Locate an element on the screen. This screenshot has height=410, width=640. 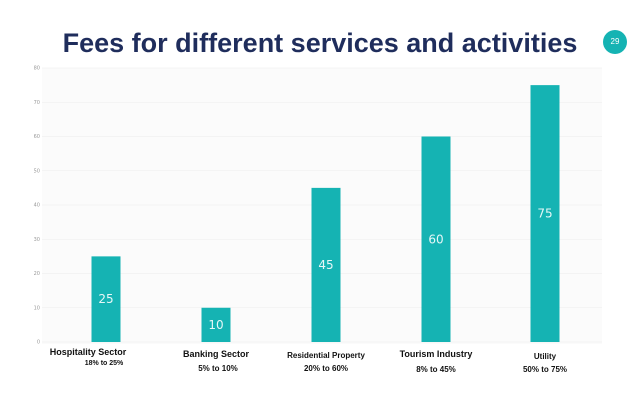
category-label: Residential Property is located at coordinates (326, 355).